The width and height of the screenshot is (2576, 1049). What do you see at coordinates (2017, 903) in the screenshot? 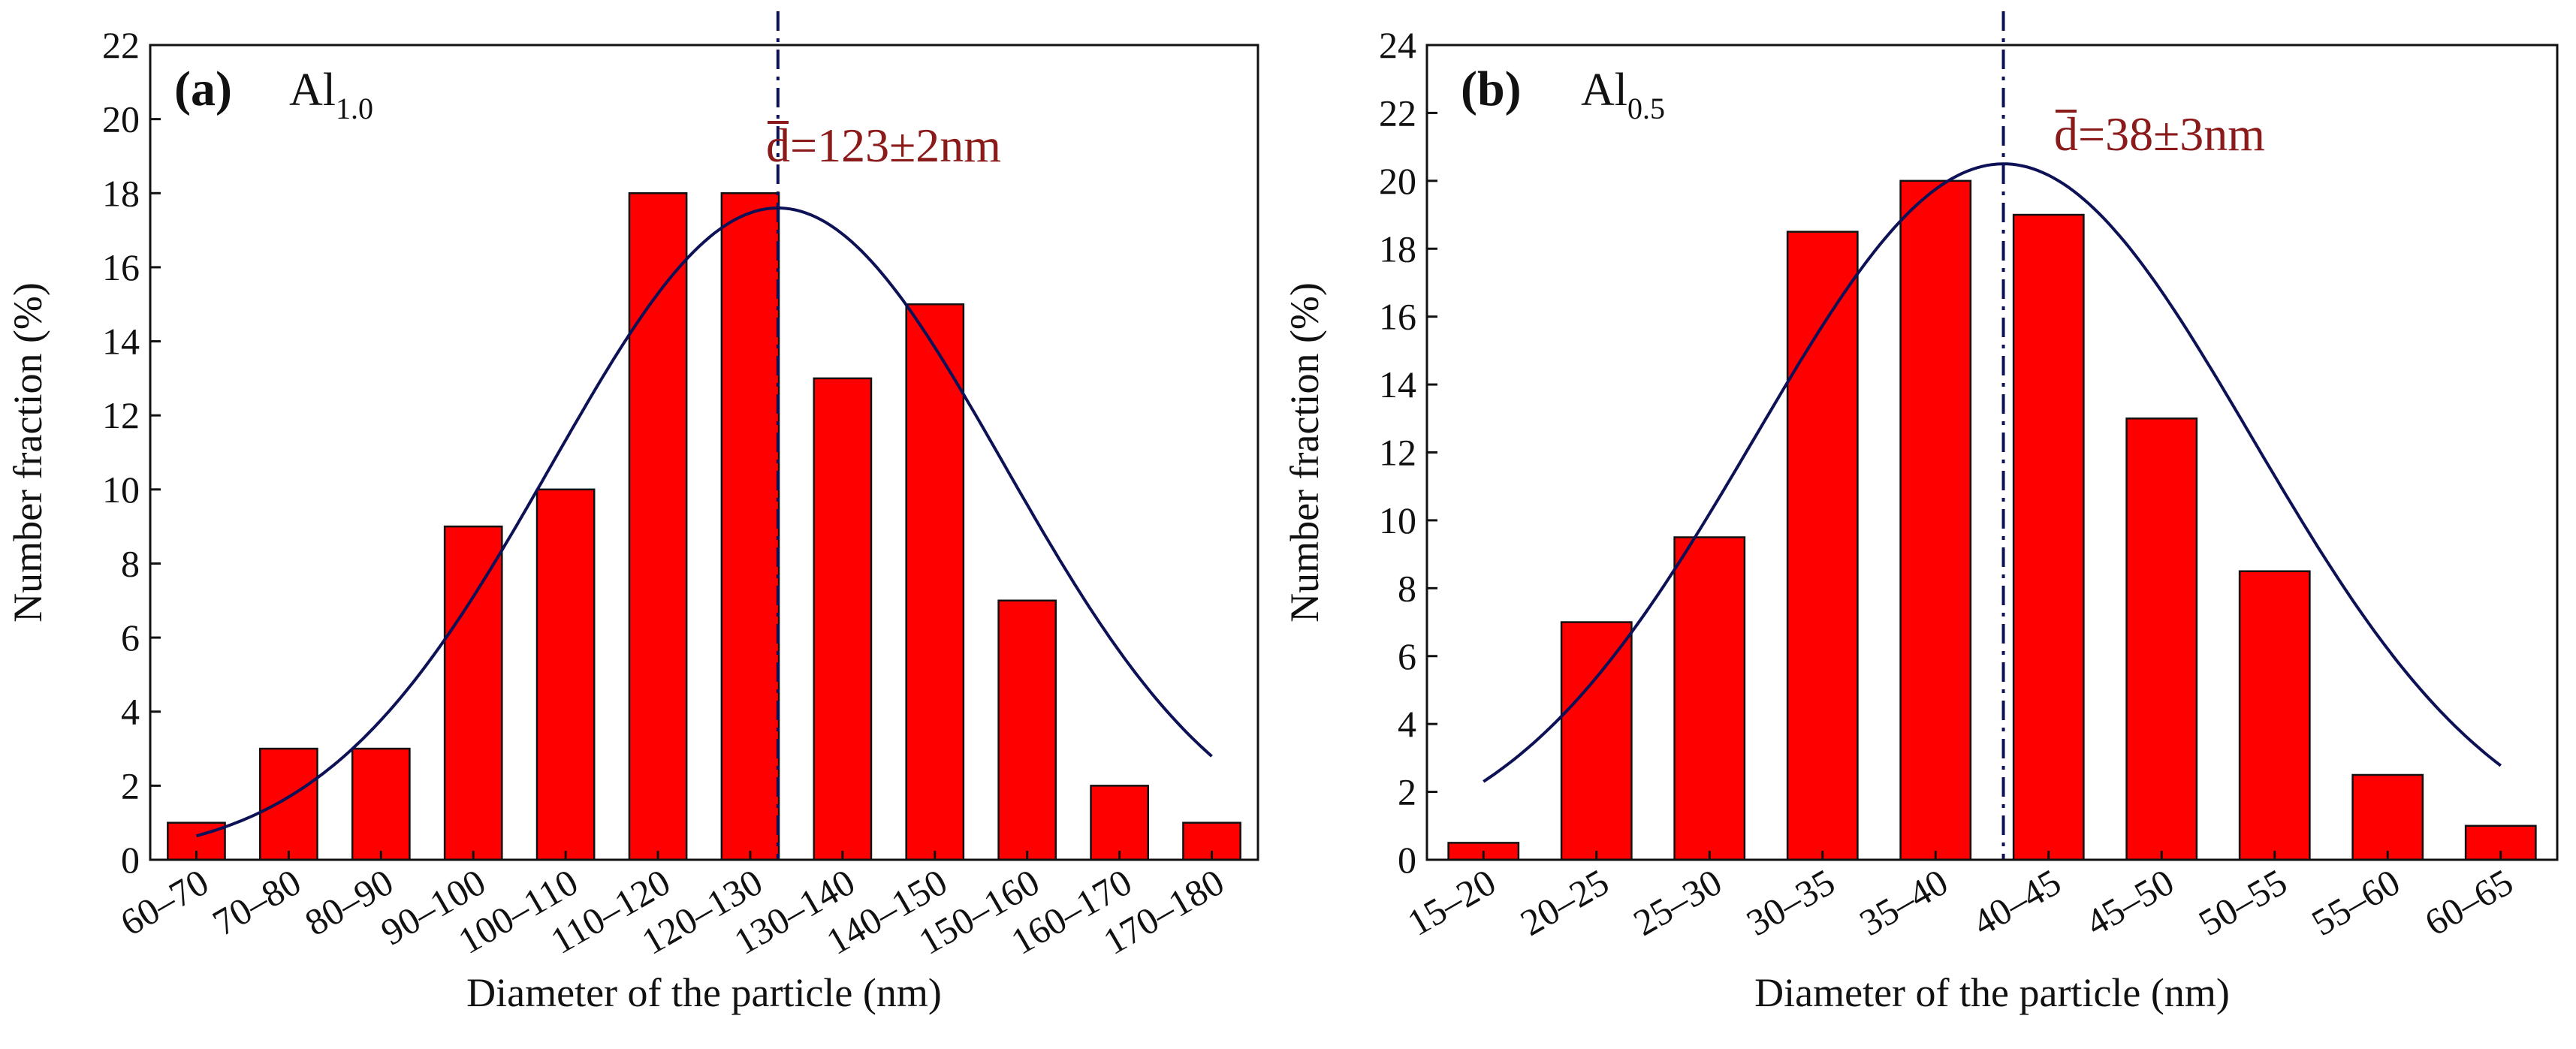
I see `x-tick-label: 40–45` at bounding box center [2017, 903].